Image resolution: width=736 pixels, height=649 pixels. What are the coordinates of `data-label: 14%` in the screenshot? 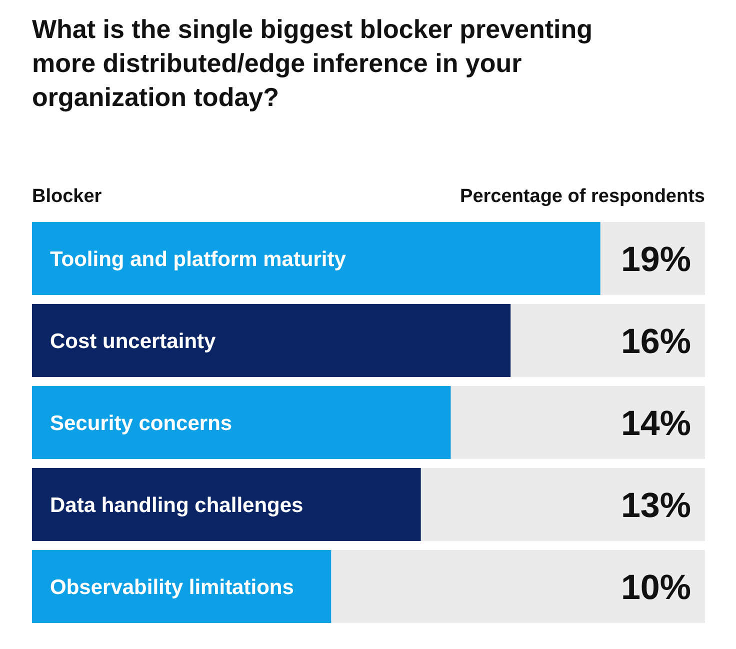 It's located at (655, 424).